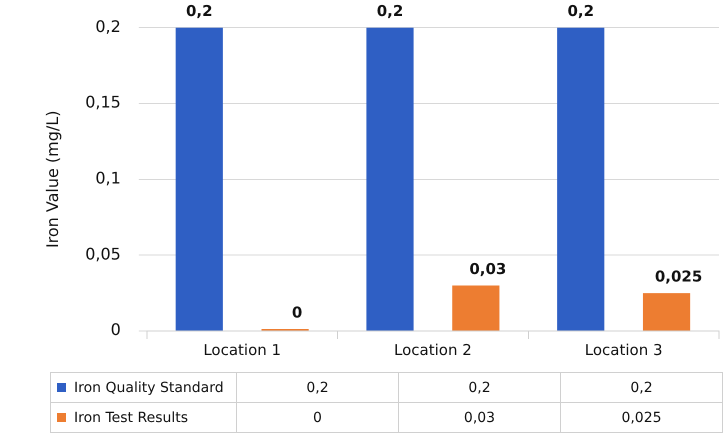 The image size is (727, 433). What do you see at coordinates (678, 276) in the screenshot?
I see `text: 0,025` at bounding box center [678, 276].